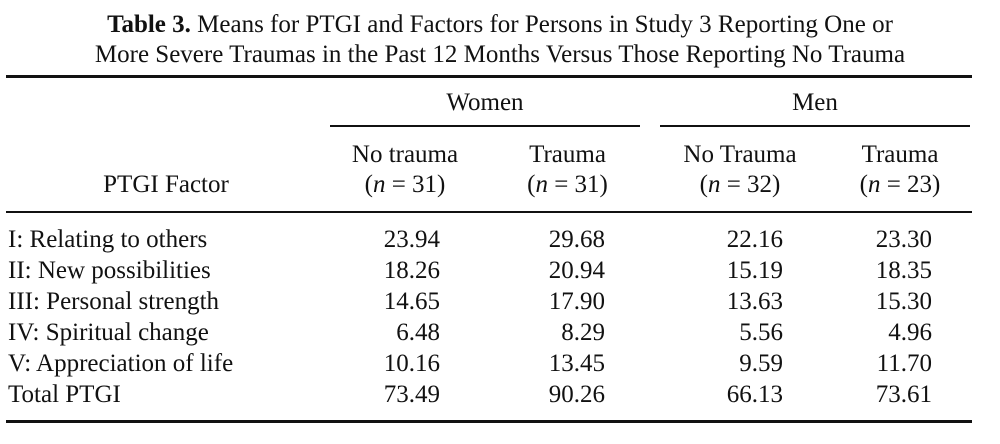 The height and width of the screenshot is (444, 1000). I want to click on bottom-rule, so click(489, 421).